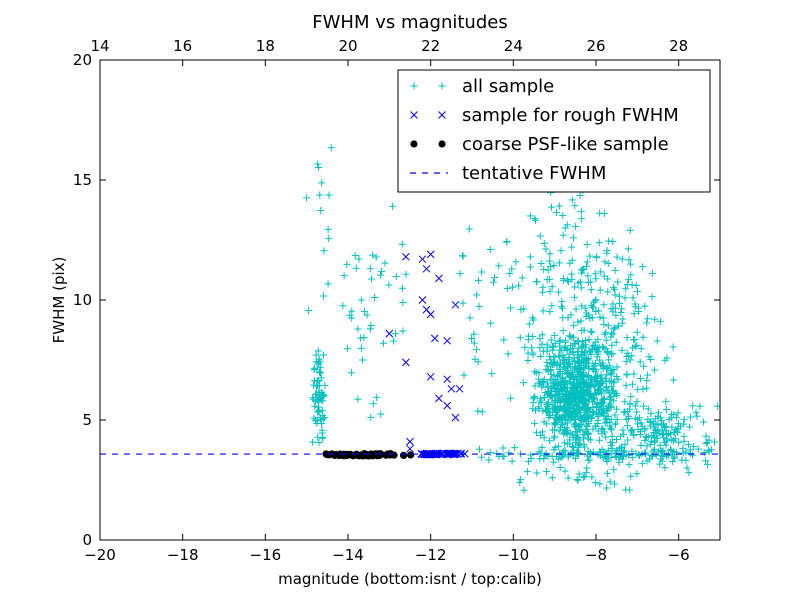 This screenshot has width=800, height=600. What do you see at coordinates (514, 555) in the screenshot?
I see `x-tick-label: −10` at bounding box center [514, 555].